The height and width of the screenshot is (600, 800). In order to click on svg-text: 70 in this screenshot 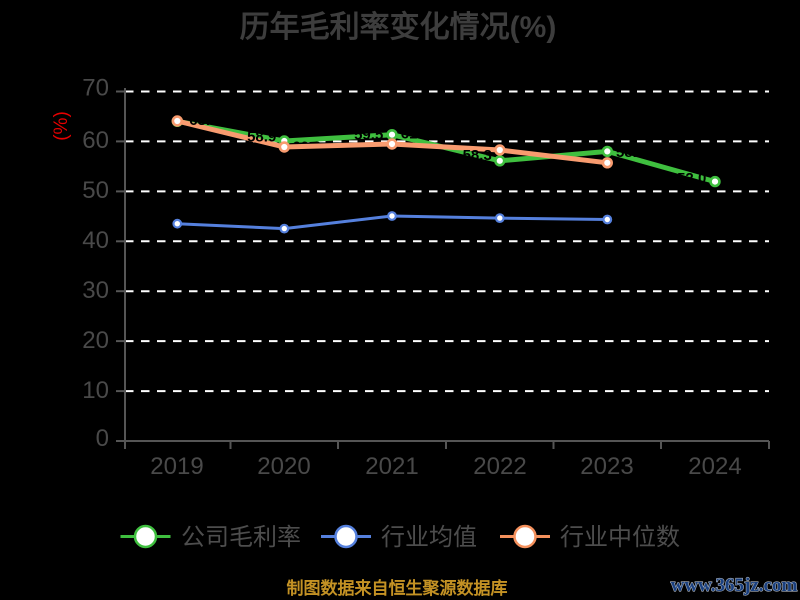, I will do `click(95, 88)`.